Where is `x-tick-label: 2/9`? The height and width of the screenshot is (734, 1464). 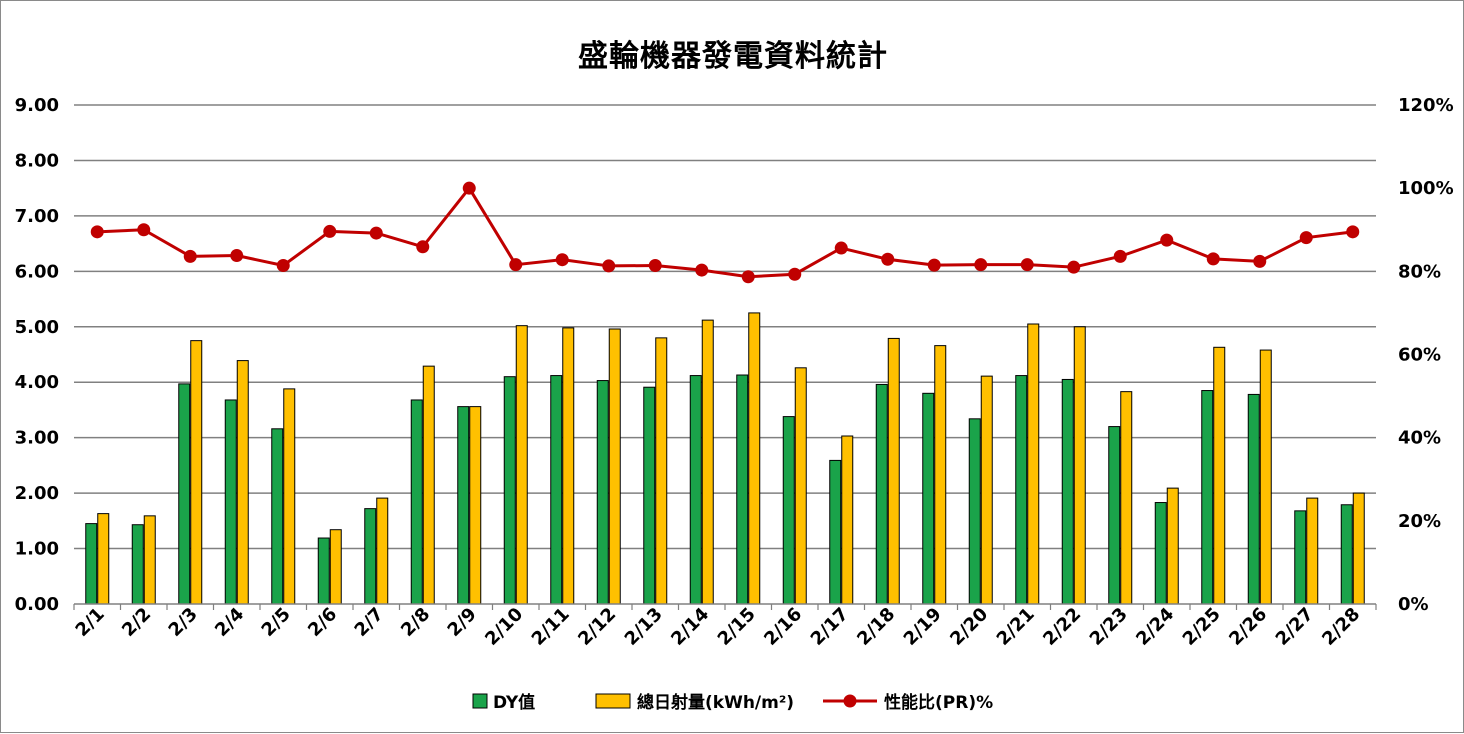 x-tick-label: 2/9 is located at coordinates (462, 622).